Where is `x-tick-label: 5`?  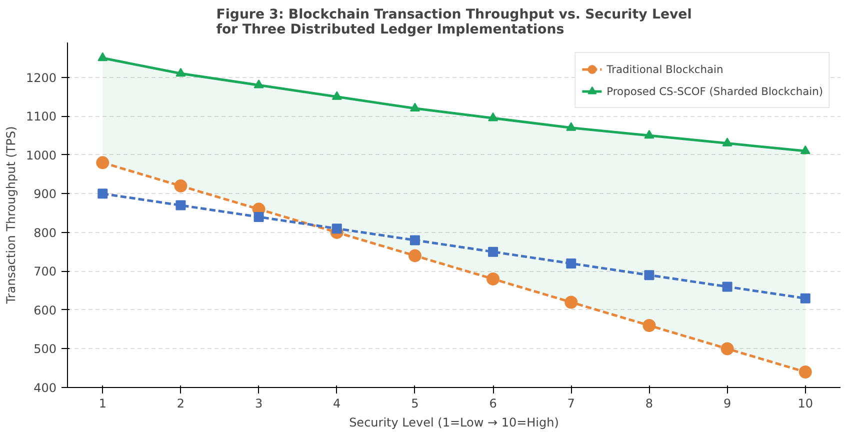 x-tick-label: 5 is located at coordinates (415, 403).